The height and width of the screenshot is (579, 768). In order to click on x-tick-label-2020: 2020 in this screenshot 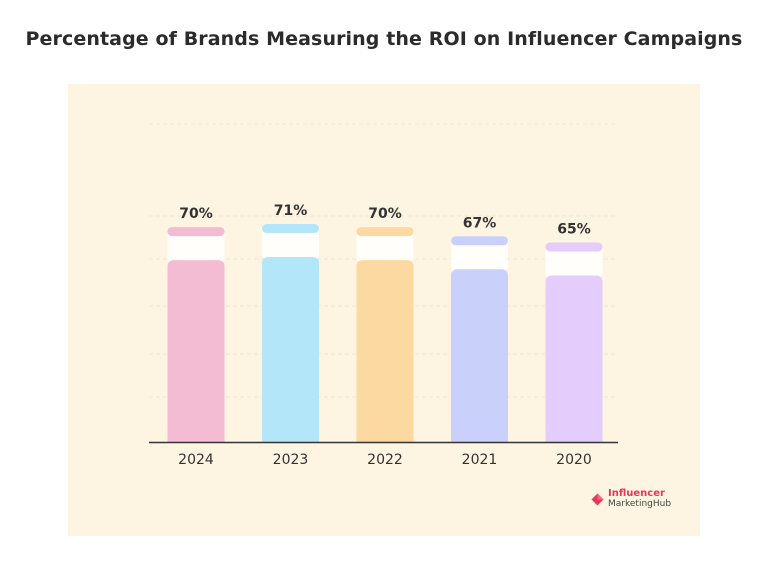, I will do `click(574, 460)`.